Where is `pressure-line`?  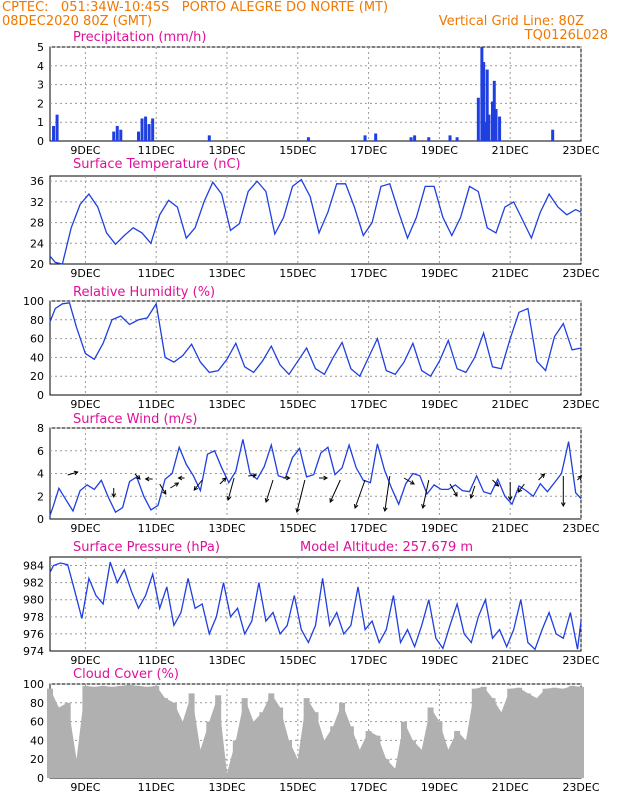
pressure-line is located at coordinates (315, 606).